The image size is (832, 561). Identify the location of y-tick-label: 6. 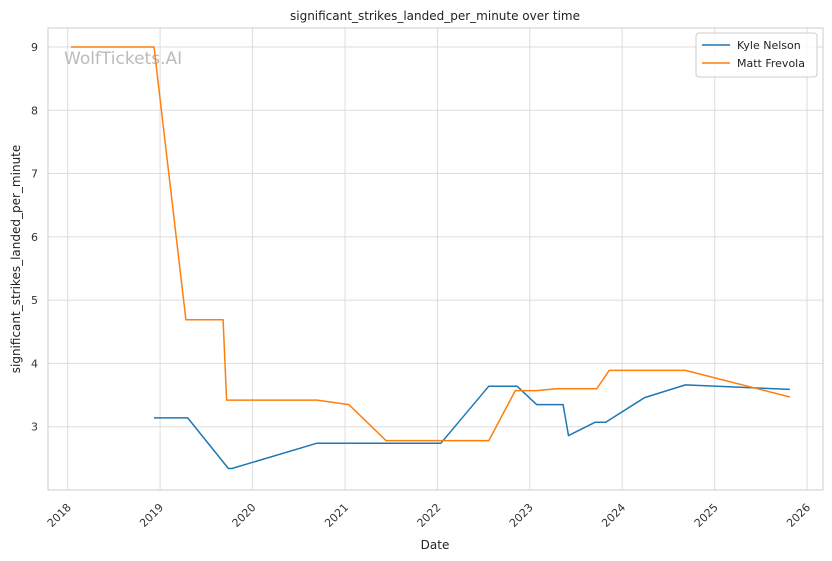
(34, 237).